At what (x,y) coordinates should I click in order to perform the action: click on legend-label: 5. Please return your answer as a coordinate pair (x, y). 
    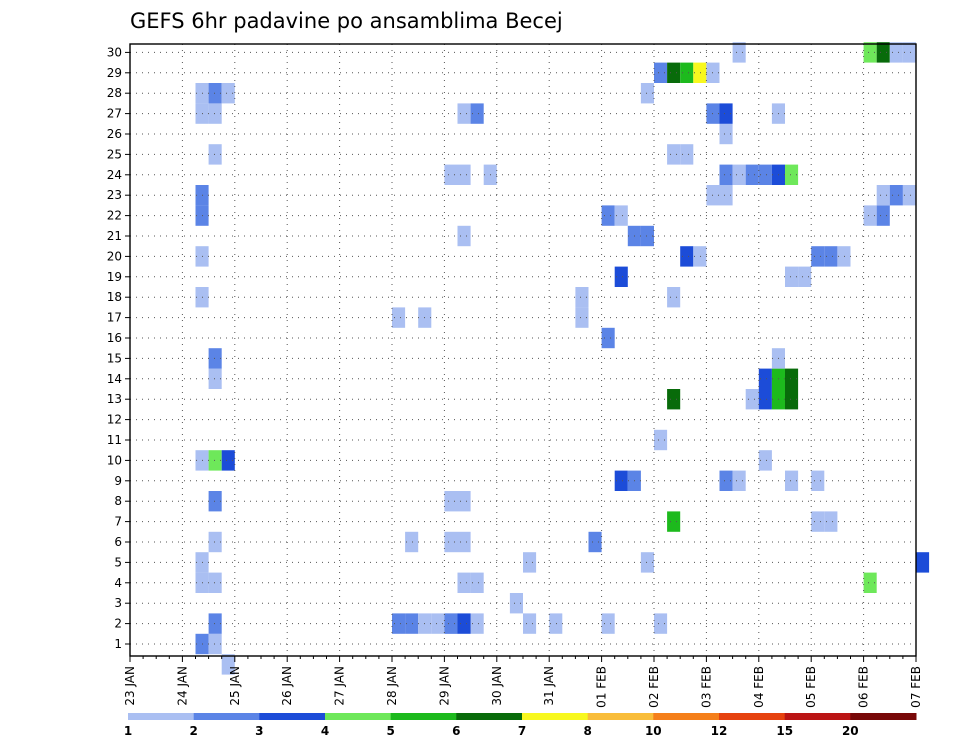
    Looking at the image, I should click on (391, 731).